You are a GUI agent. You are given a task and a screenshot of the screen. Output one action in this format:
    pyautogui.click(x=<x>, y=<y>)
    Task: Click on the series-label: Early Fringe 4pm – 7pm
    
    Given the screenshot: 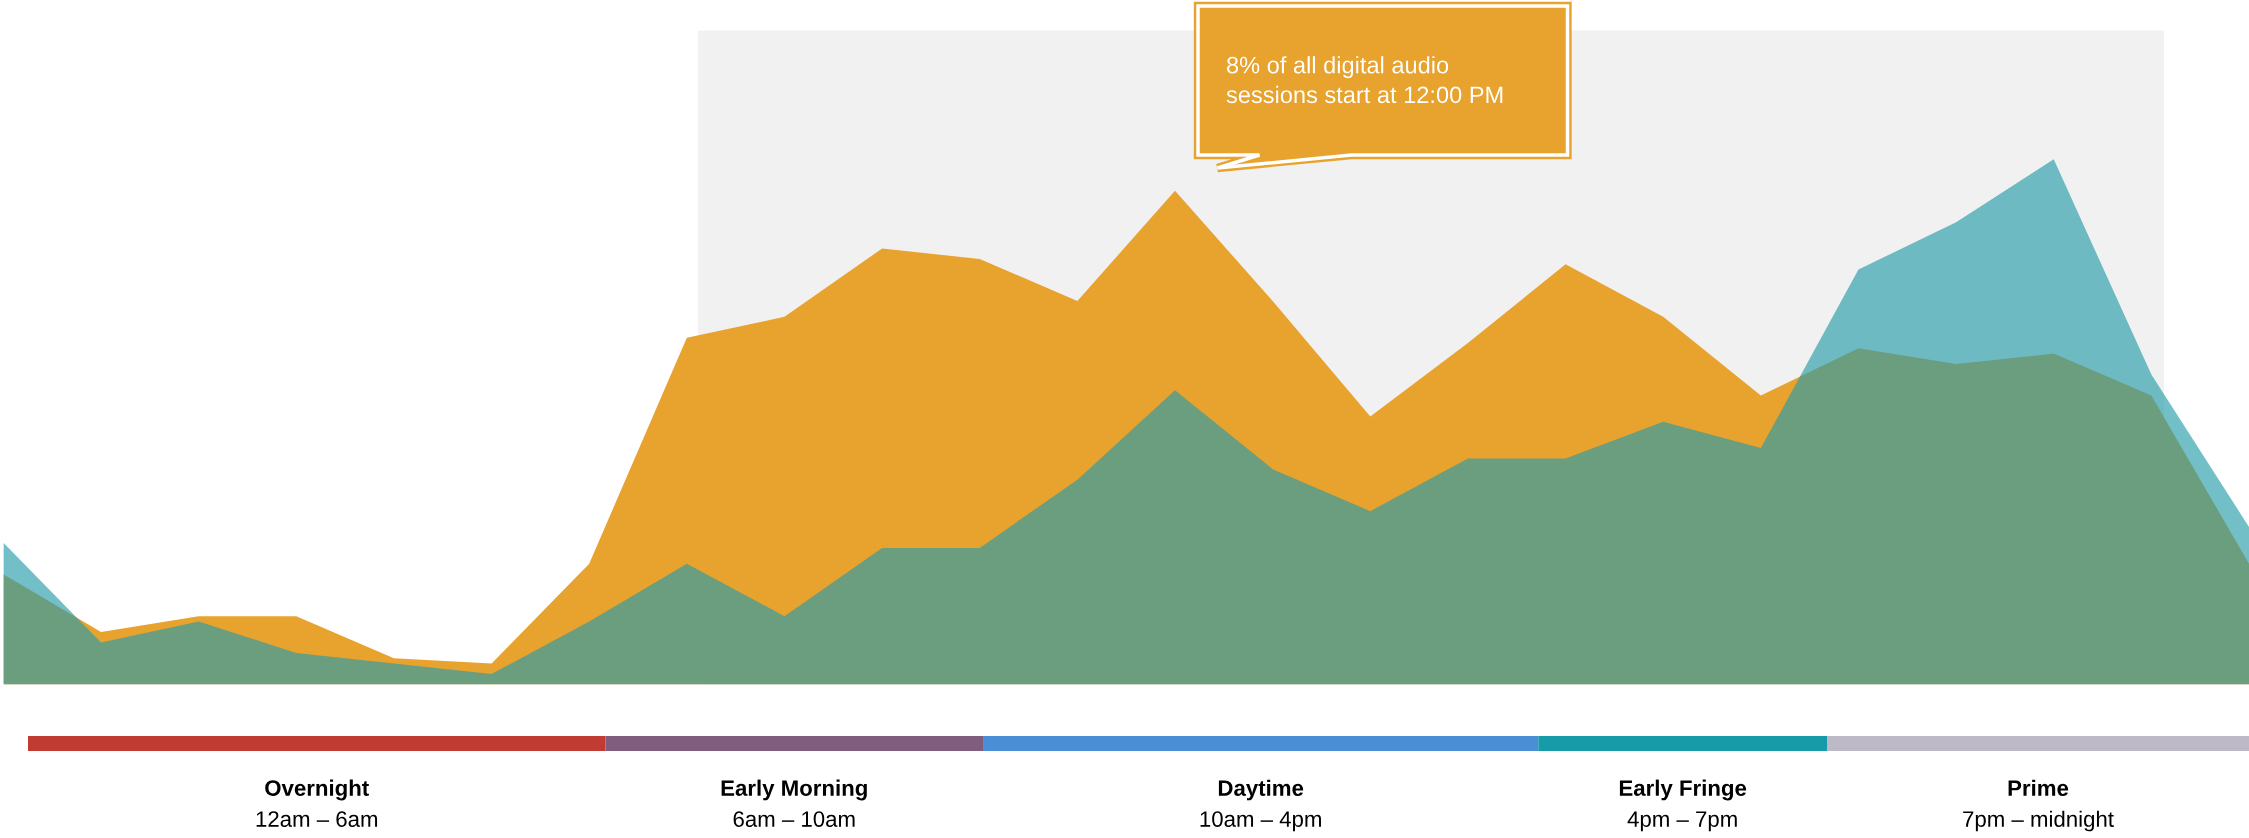 What is the action you would take?
    pyautogui.click(x=1683, y=805)
    